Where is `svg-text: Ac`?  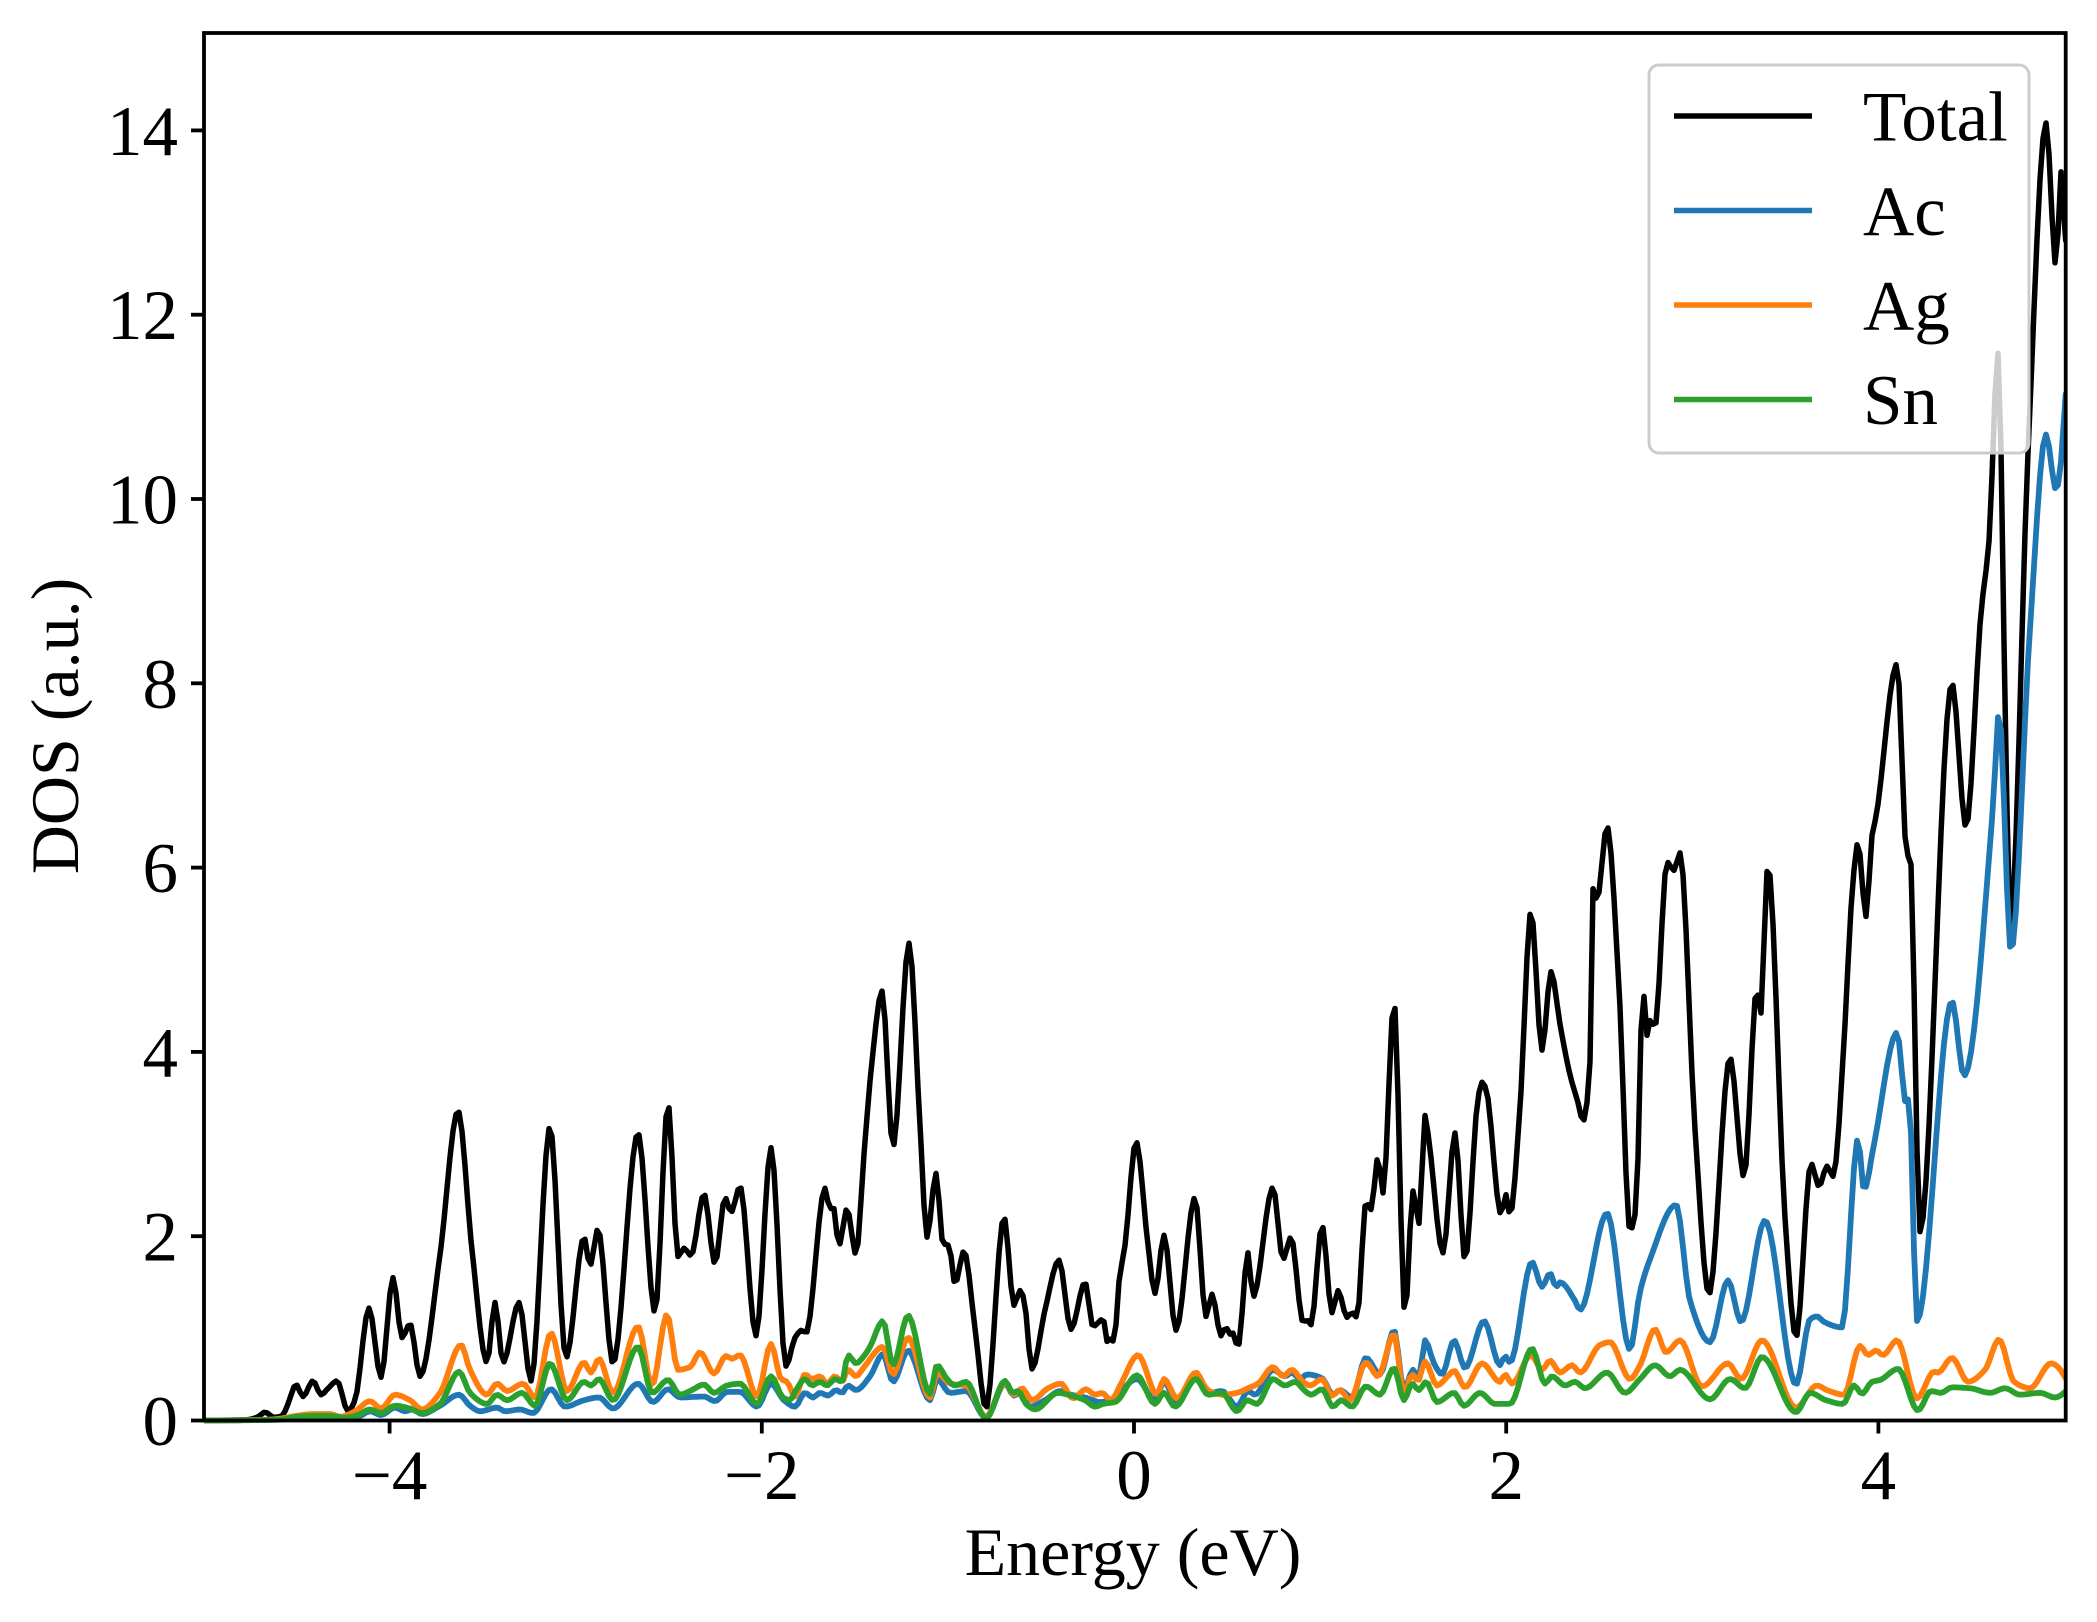 svg-text: Ac is located at coordinates (1904, 212).